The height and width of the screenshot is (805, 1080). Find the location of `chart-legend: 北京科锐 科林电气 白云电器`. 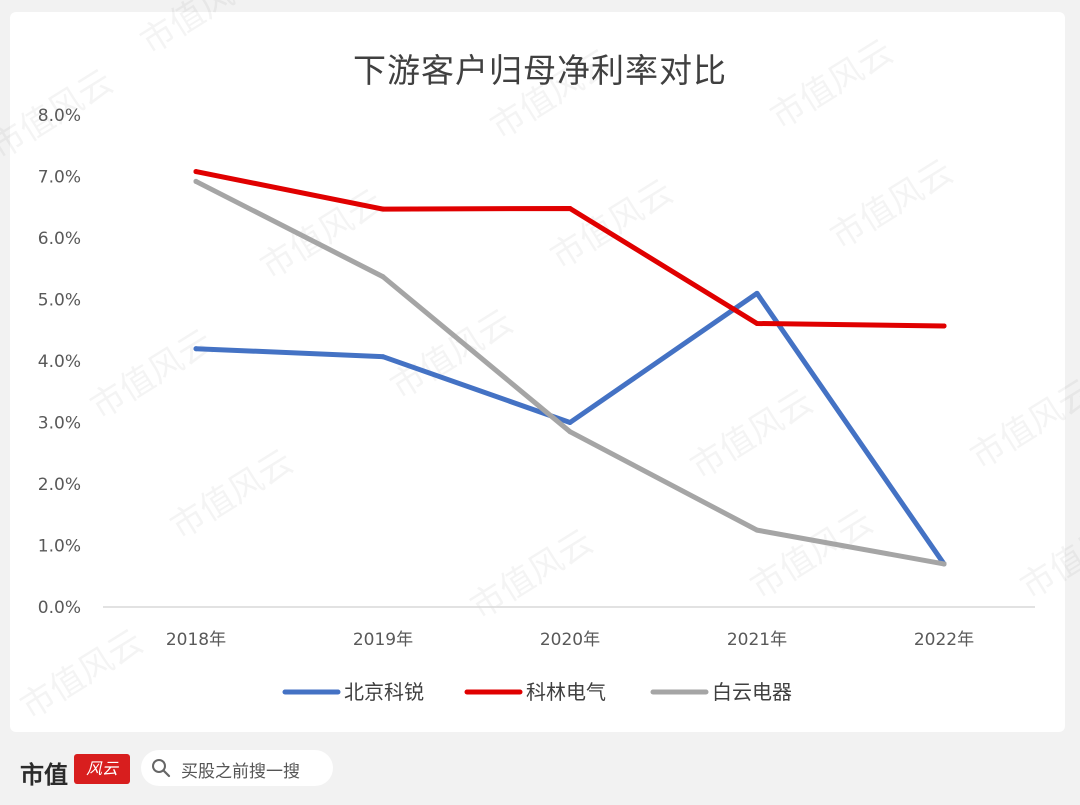

chart-legend: 北京科锐 科林电气 白云电器 is located at coordinates (537, 692).